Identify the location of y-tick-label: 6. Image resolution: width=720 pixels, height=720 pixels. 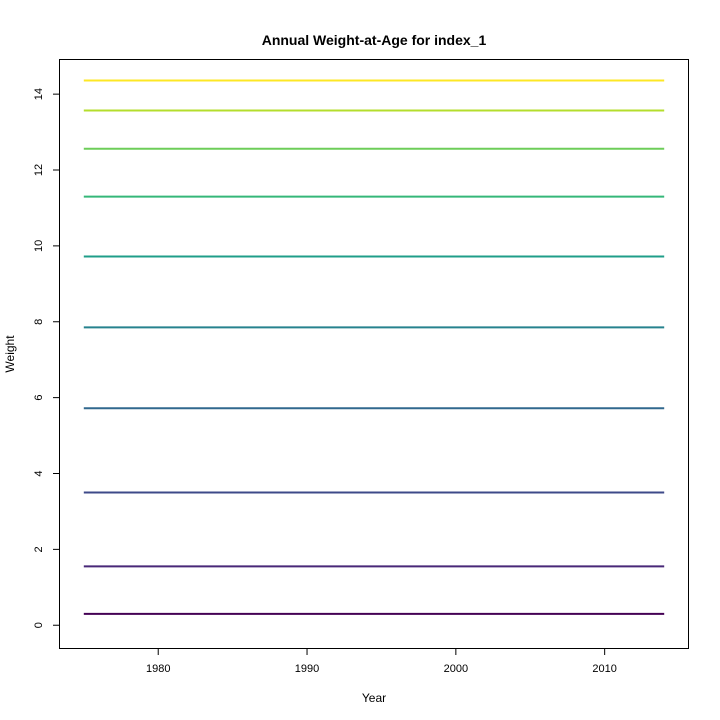
(39, 398).